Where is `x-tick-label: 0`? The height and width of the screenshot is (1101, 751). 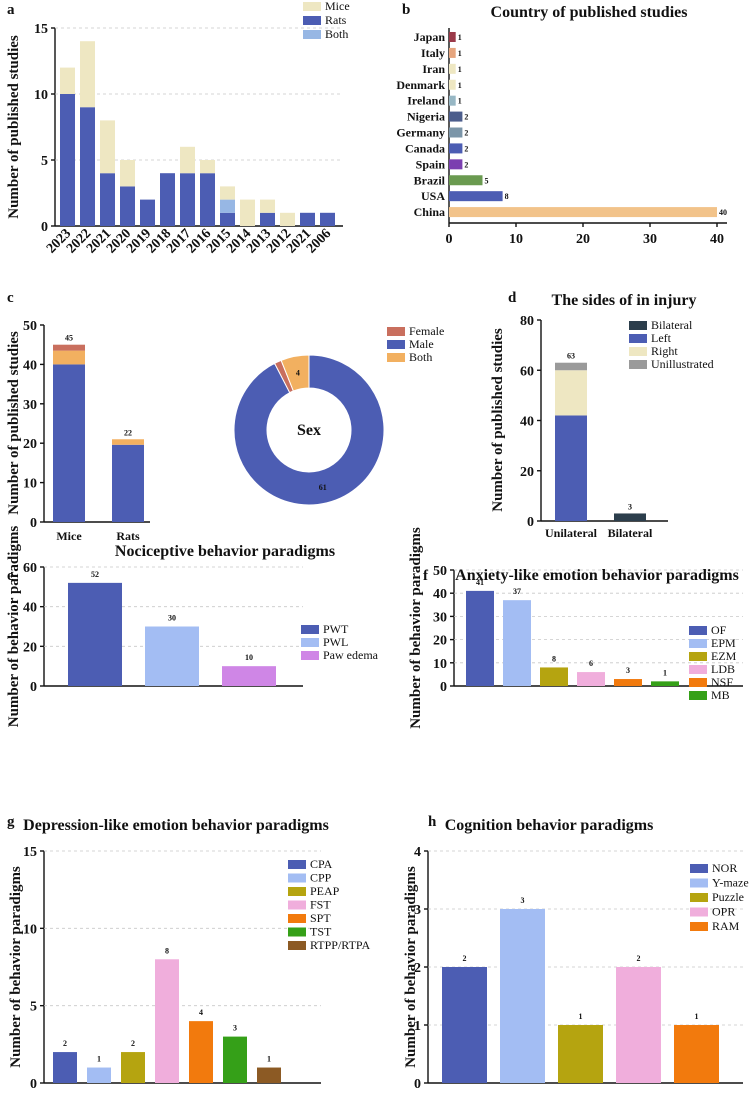
x-tick-label: 0 is located at coordinates (449, 239).